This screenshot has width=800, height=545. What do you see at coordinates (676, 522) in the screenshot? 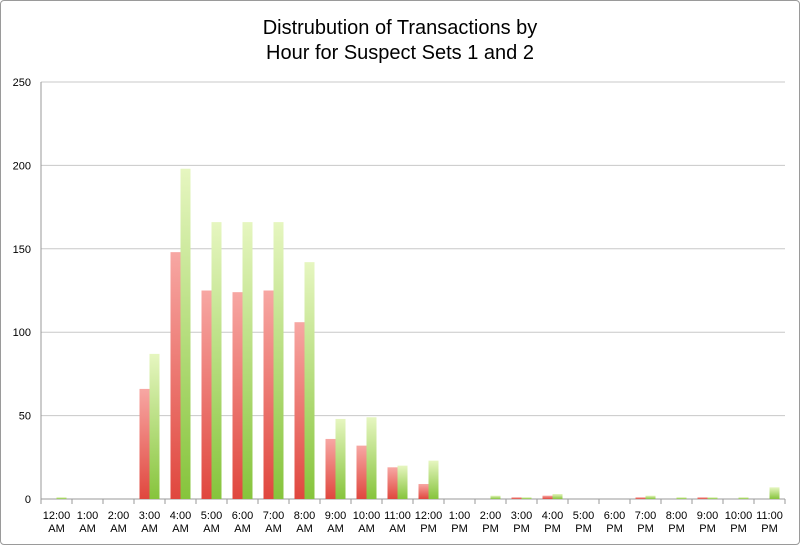
I see `x-tick-label: 8:00 PM` at bounding box center [676, 522].